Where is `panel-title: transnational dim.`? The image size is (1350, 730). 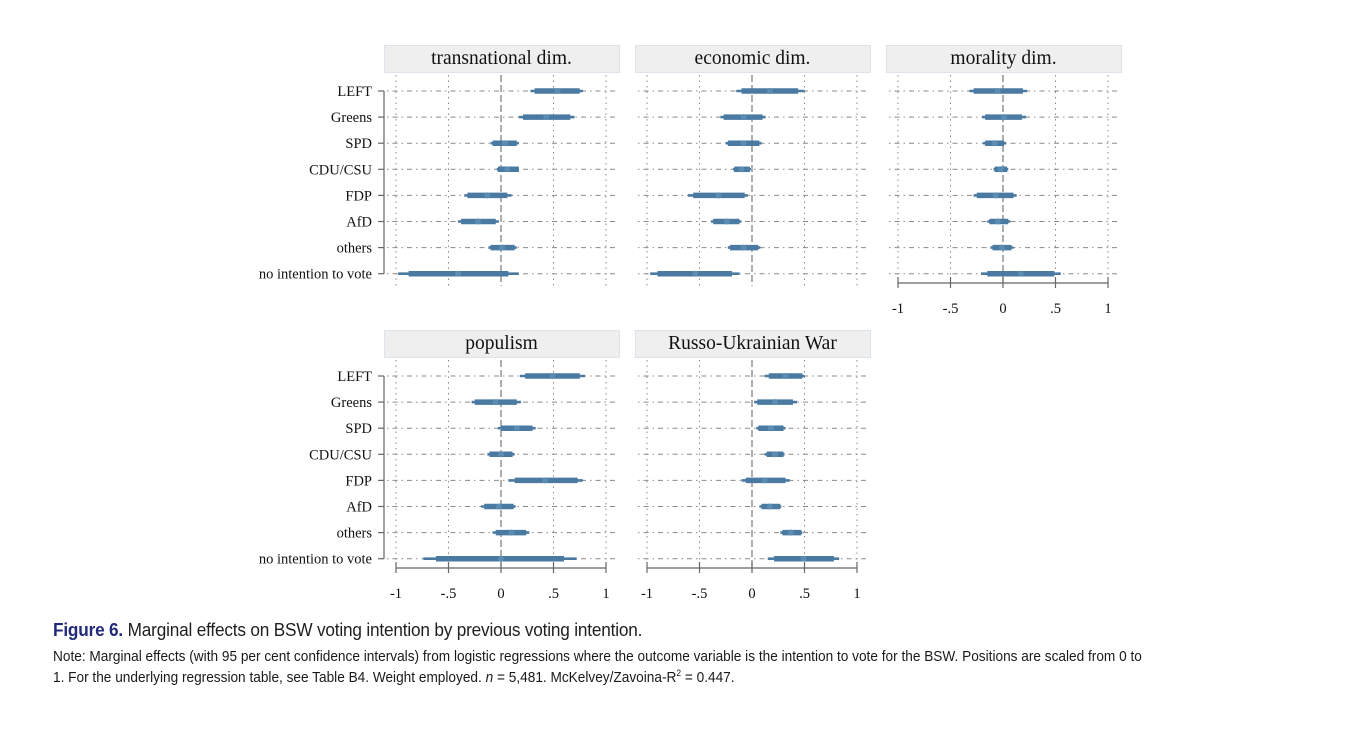 panel-title: transnational dim. is located at coordinates (501, 58).